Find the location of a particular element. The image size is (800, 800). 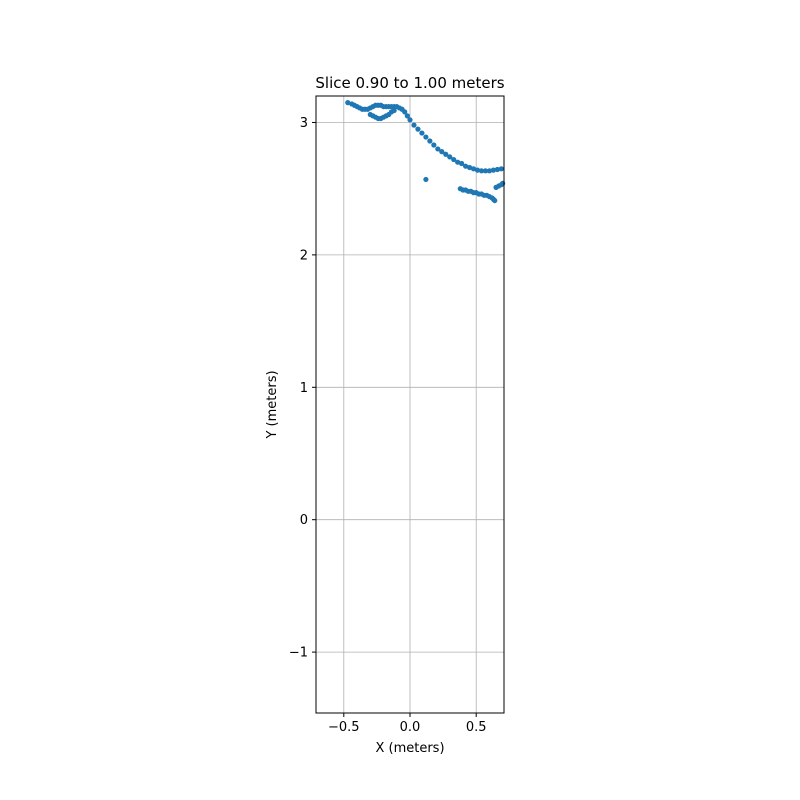

x-tick-label: 0.5 is located at coordinates (476, 727).